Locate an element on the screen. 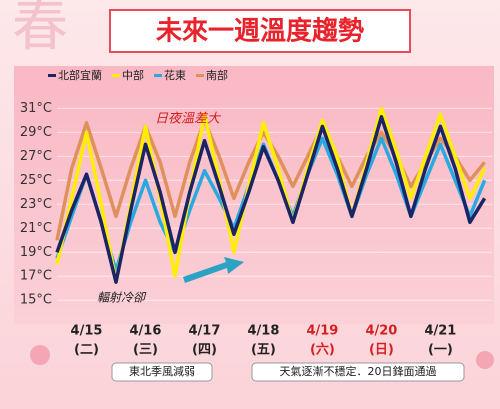  legend-label: 花東 is located at coordinates (175, 75).